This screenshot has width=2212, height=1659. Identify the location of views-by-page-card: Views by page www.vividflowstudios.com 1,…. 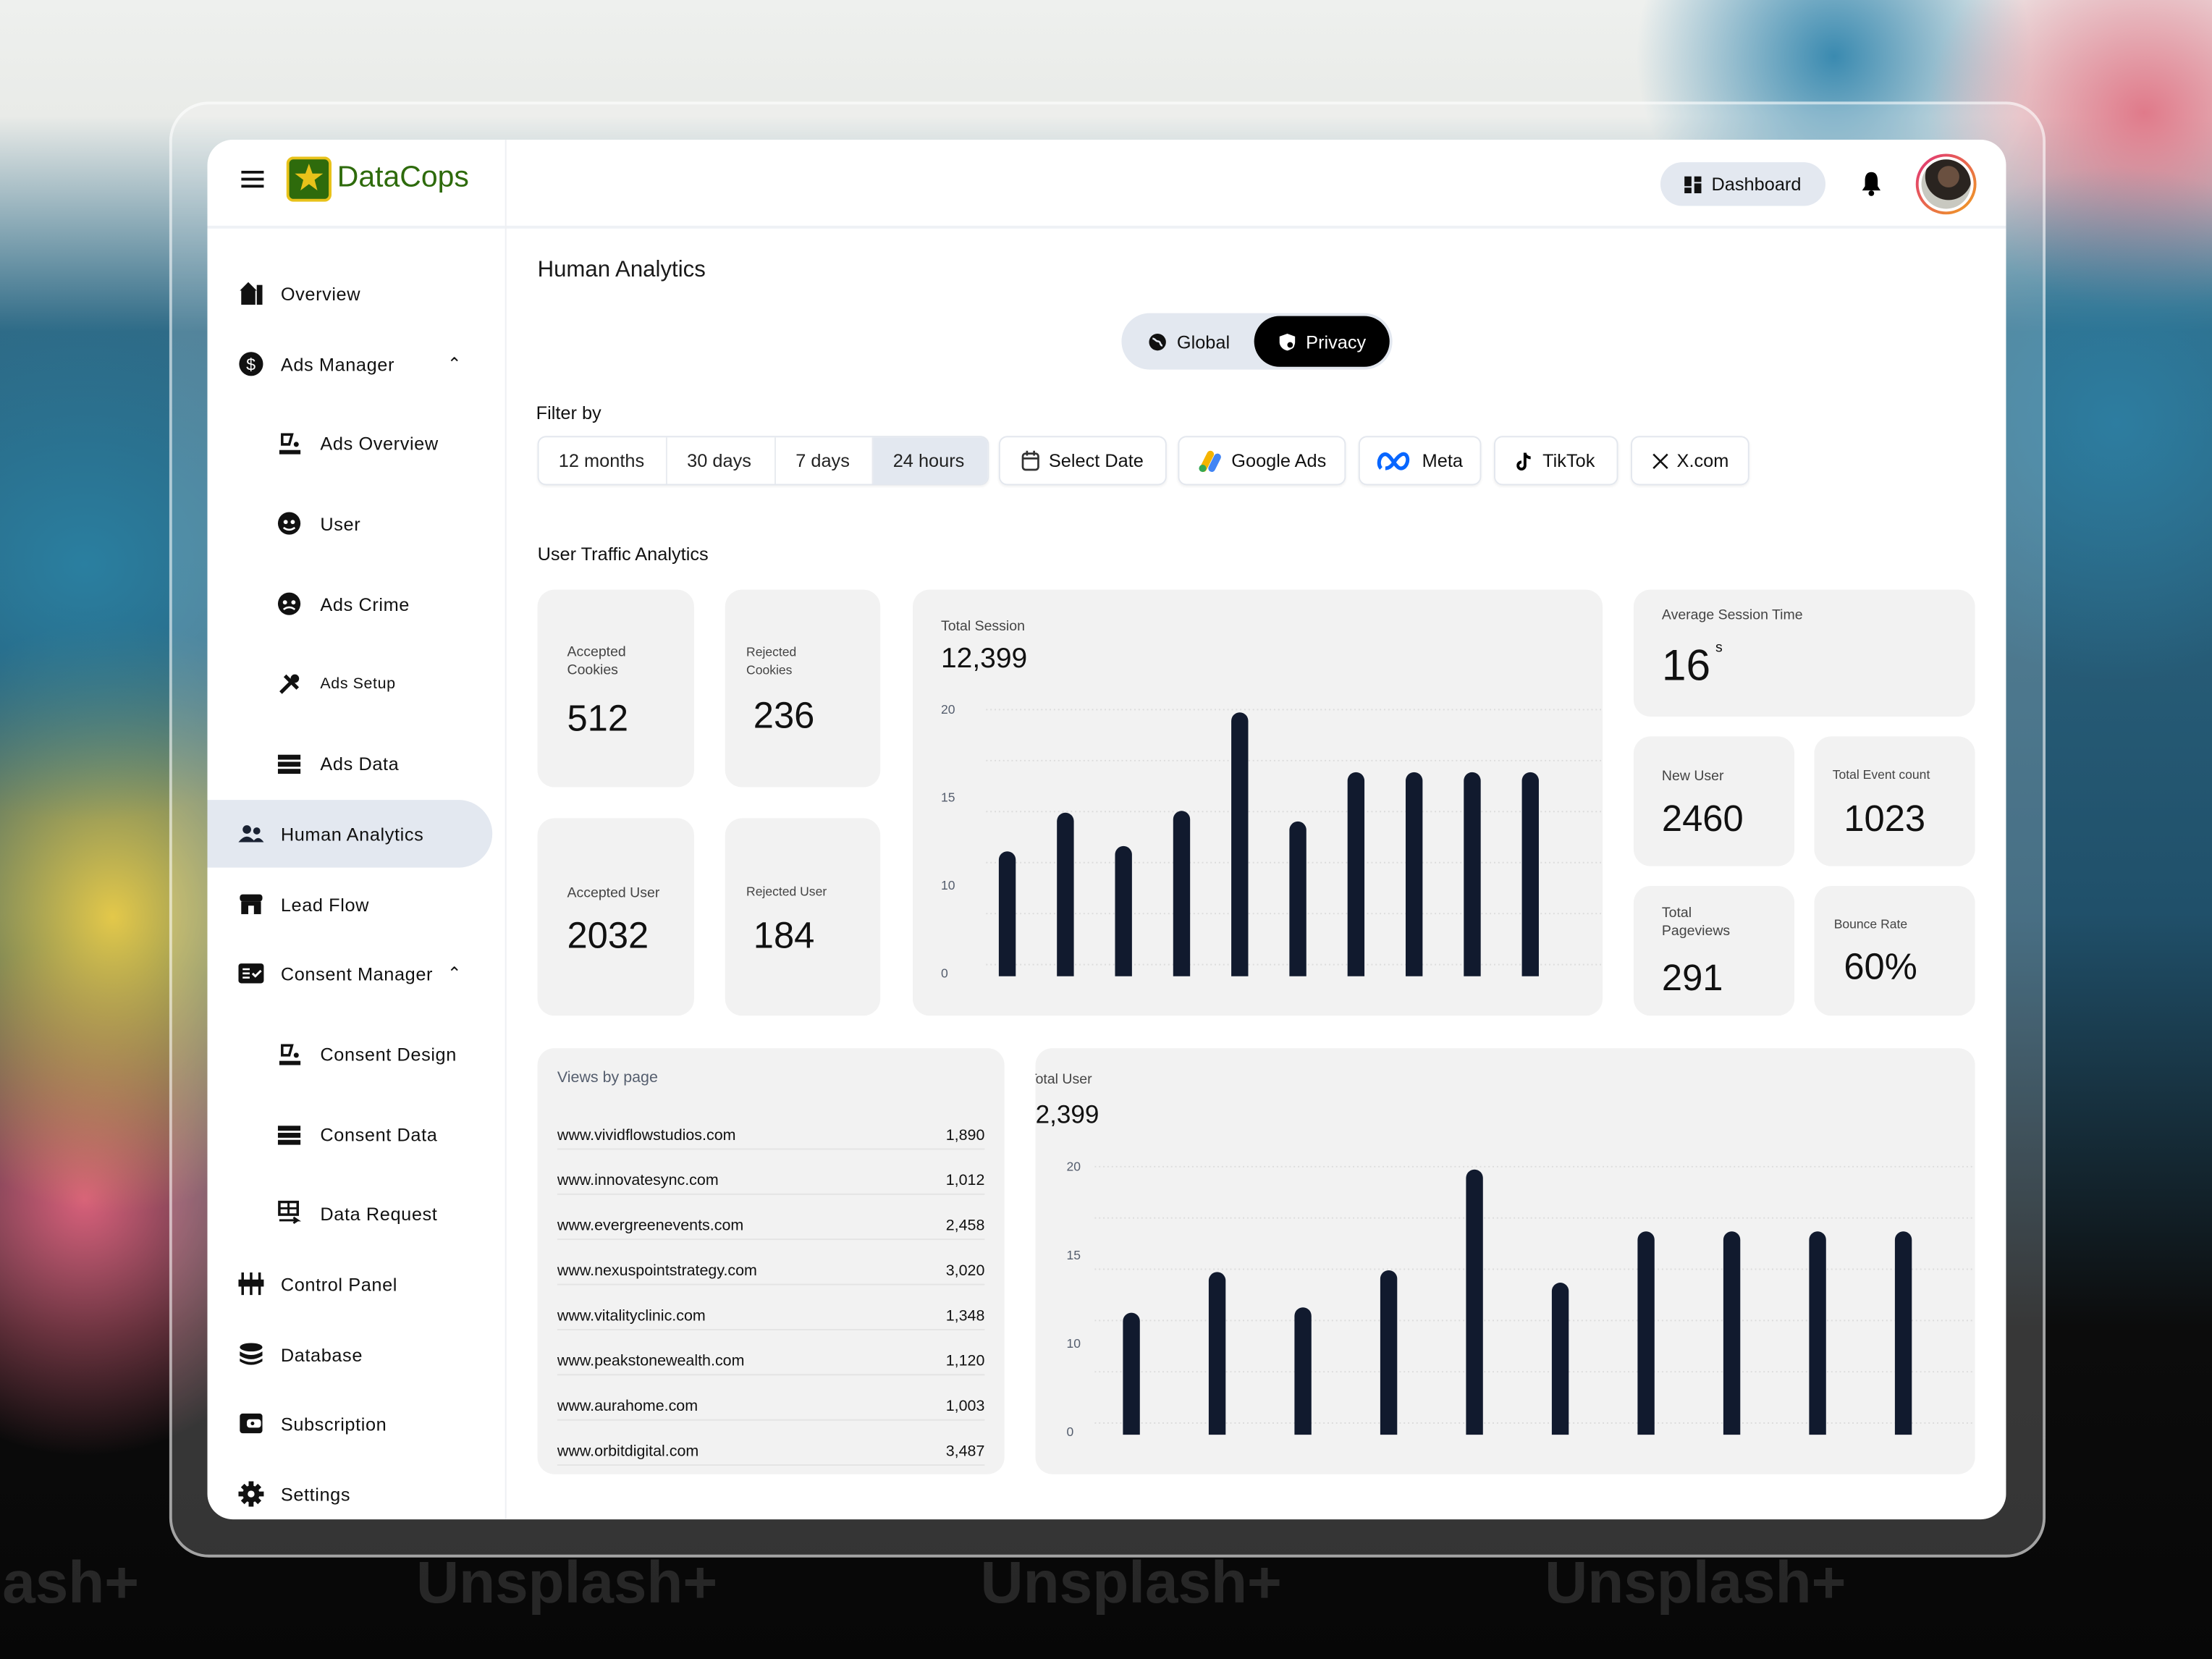
(771, 1261).